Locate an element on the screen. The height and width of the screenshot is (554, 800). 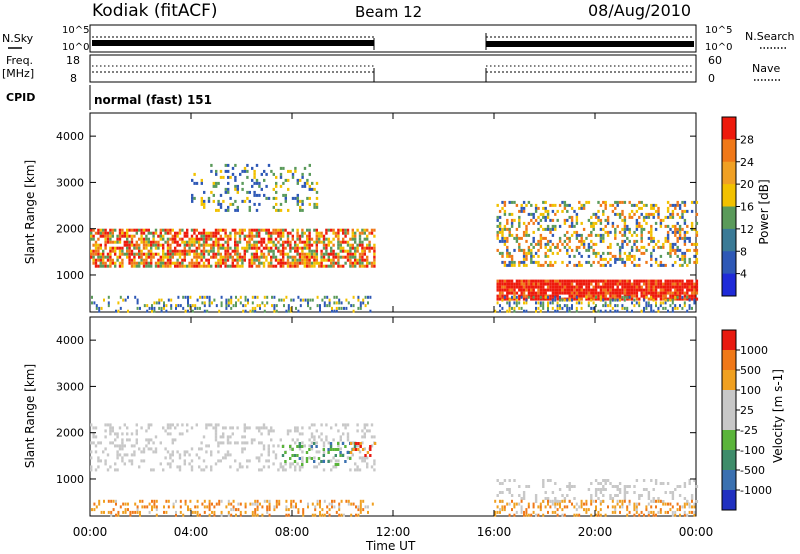
x-tick-label: 00:00 is located at coordinates (90, 532).